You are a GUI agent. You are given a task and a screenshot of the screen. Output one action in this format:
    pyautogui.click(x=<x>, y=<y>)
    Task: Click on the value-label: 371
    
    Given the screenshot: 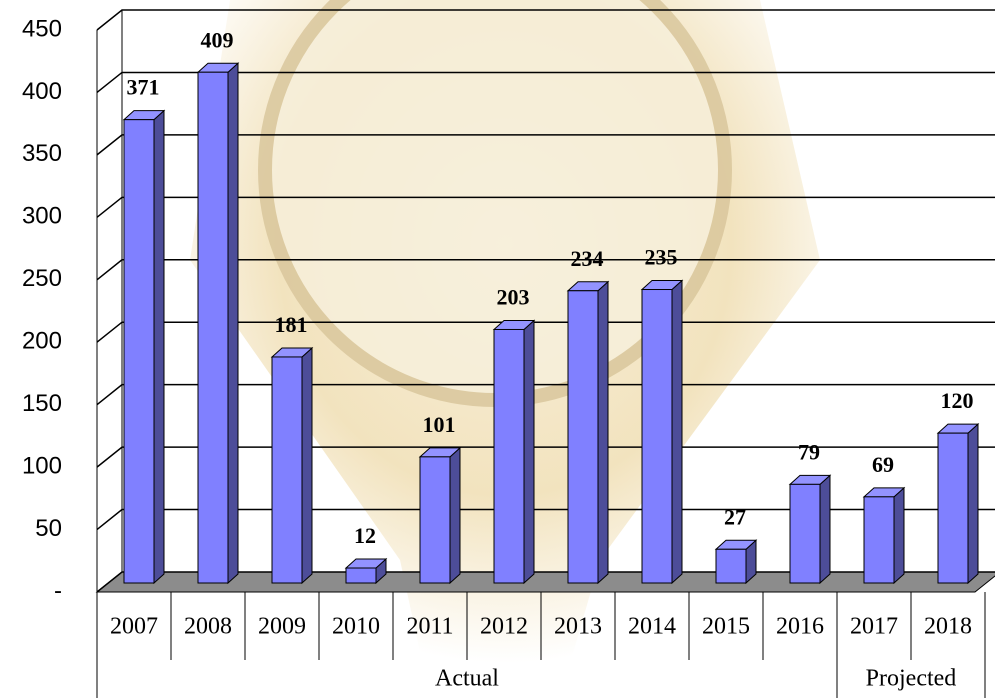 What is the action you would take?
    pyautogui.click(x=143, y=87)
    